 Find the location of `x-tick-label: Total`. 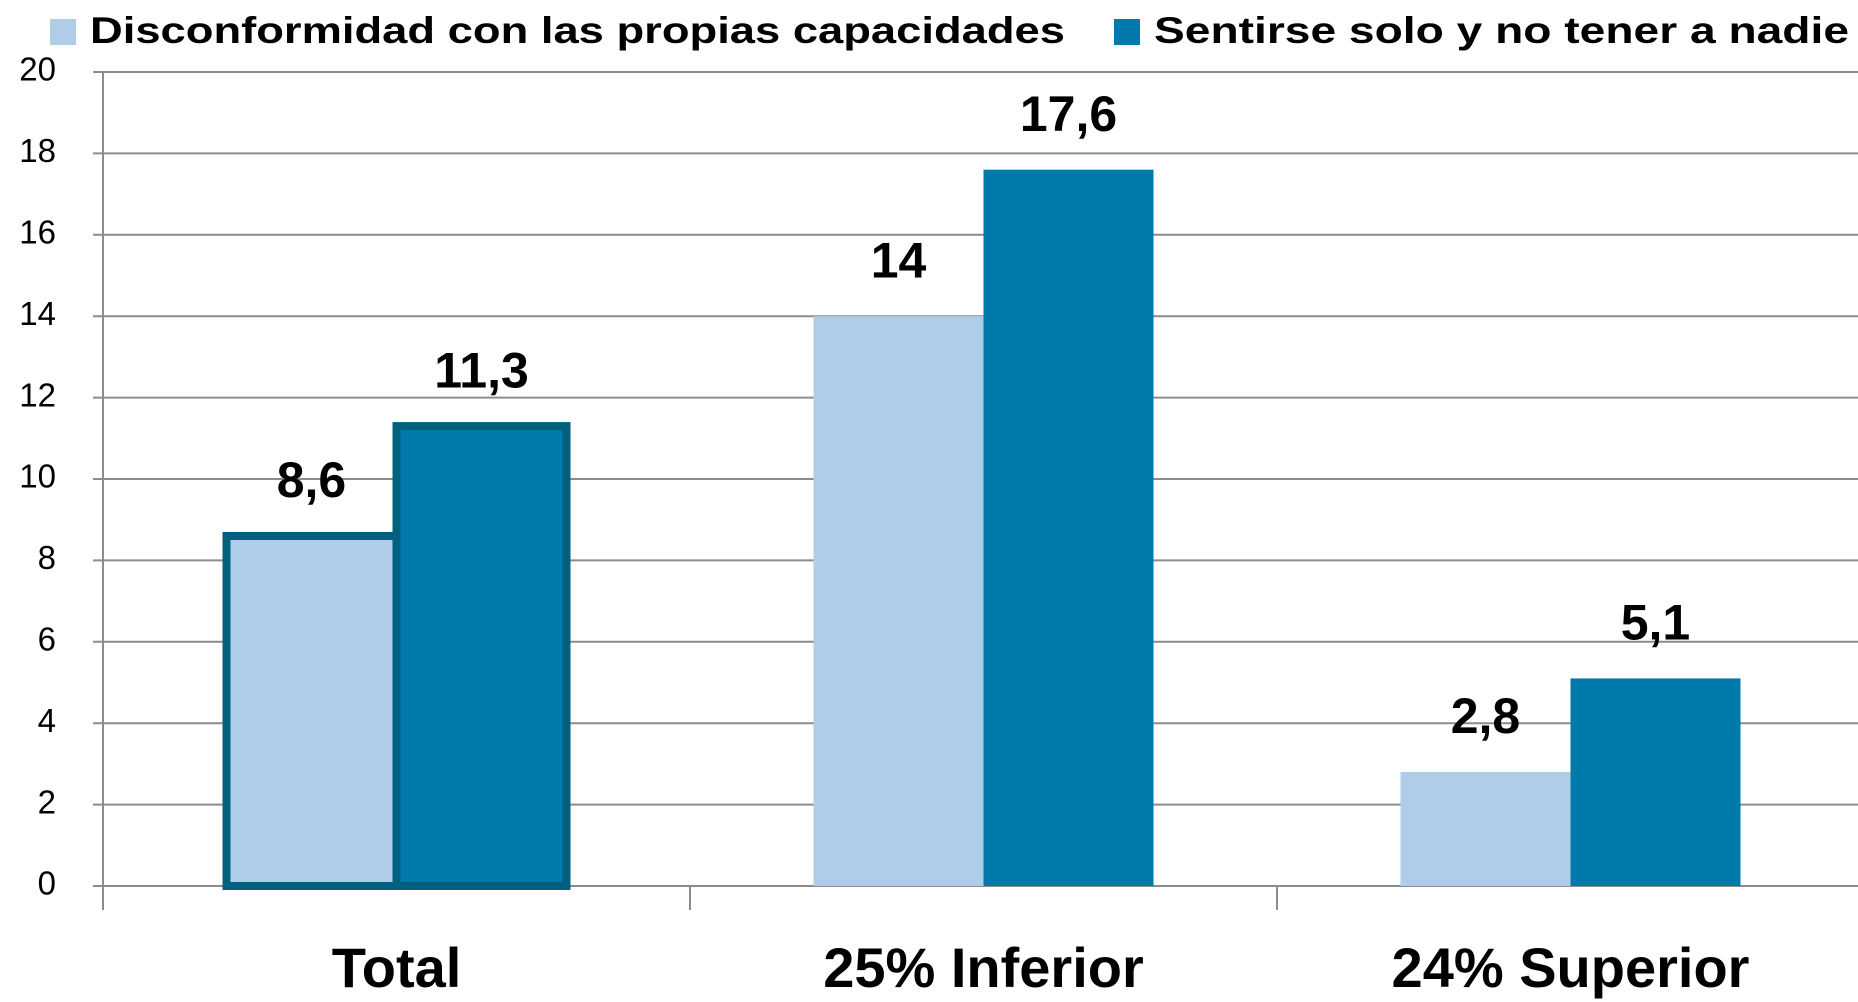

x-tick-label: Total is located at coordinates (397, 967).